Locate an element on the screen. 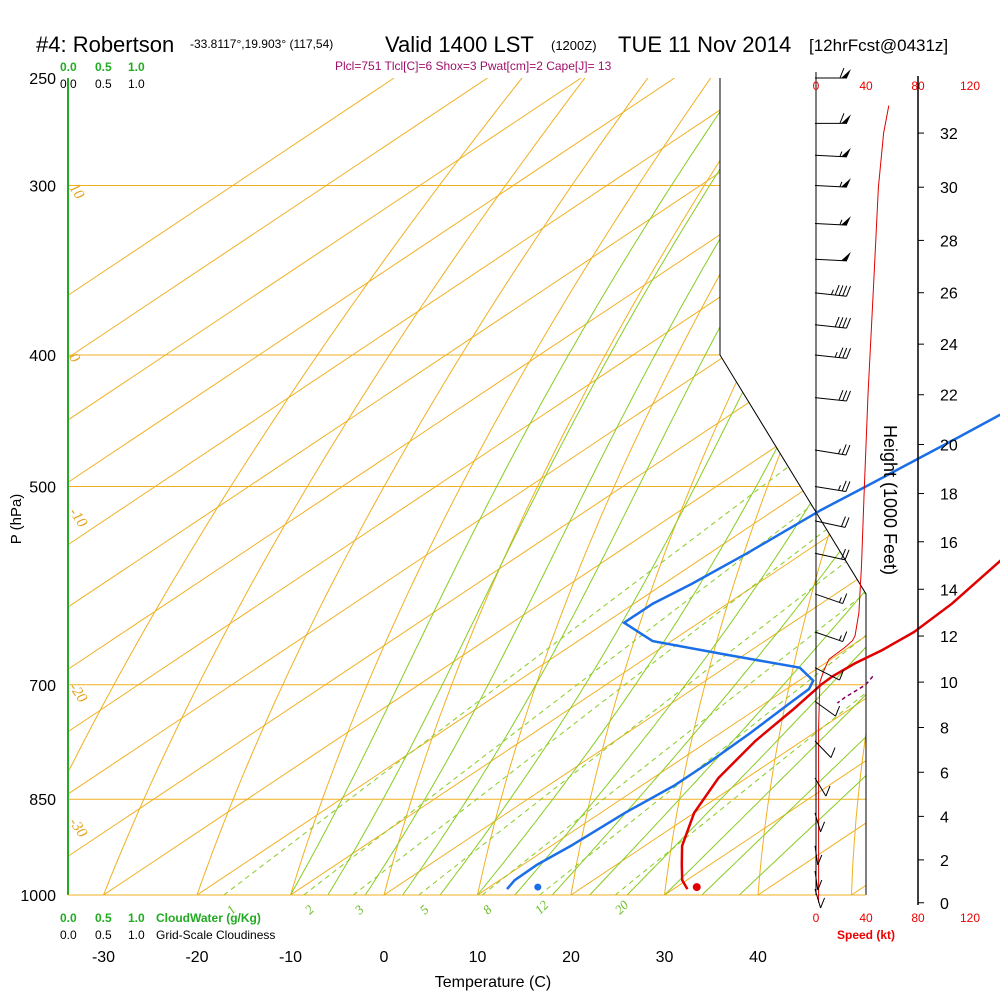 The height and width of the screenshot is (1000, 1000). height-tick-label: 10 is located at coordinates (949, 683).